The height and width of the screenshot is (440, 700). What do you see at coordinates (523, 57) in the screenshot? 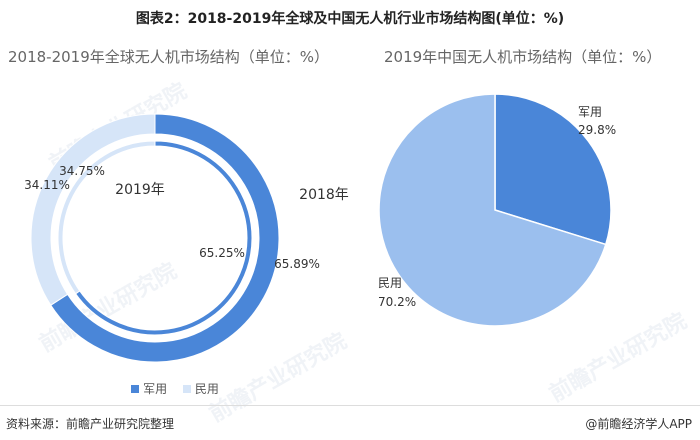
I see `right-chart-title: 2019年中国无人机市场结构（单位：%）` at bounding box center [523, 57].